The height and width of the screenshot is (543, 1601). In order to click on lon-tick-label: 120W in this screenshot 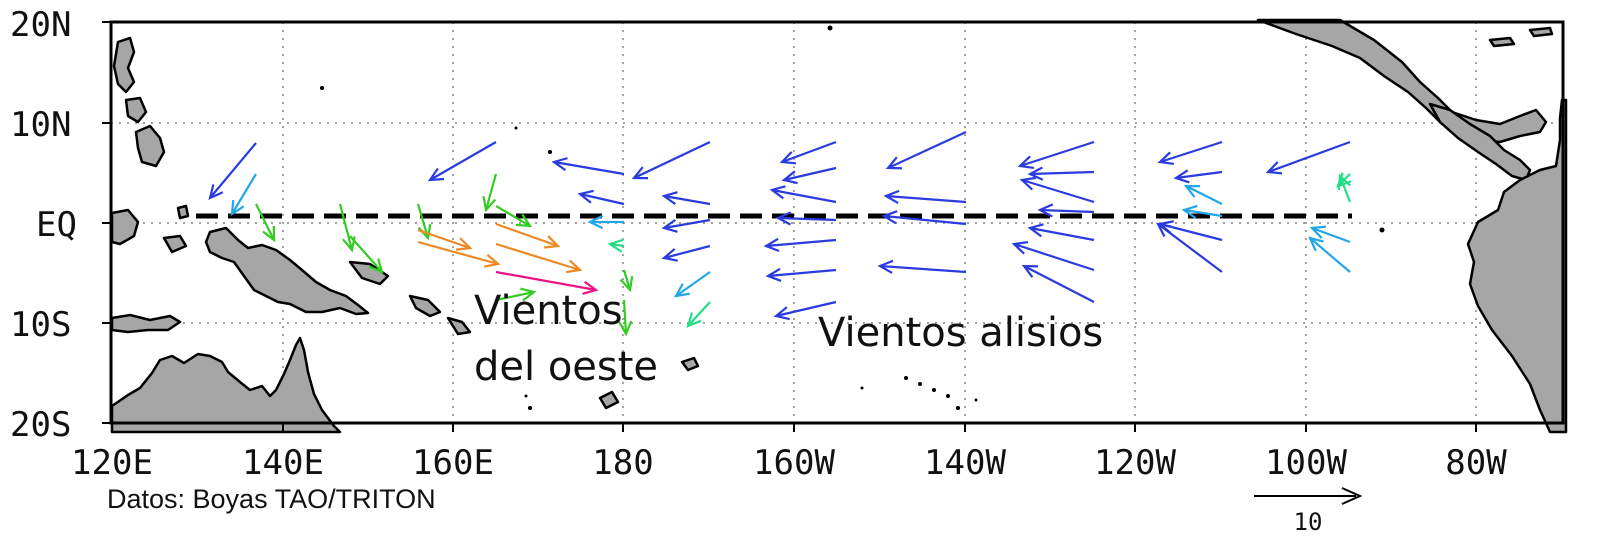, I will do `click(1135, 463)`.